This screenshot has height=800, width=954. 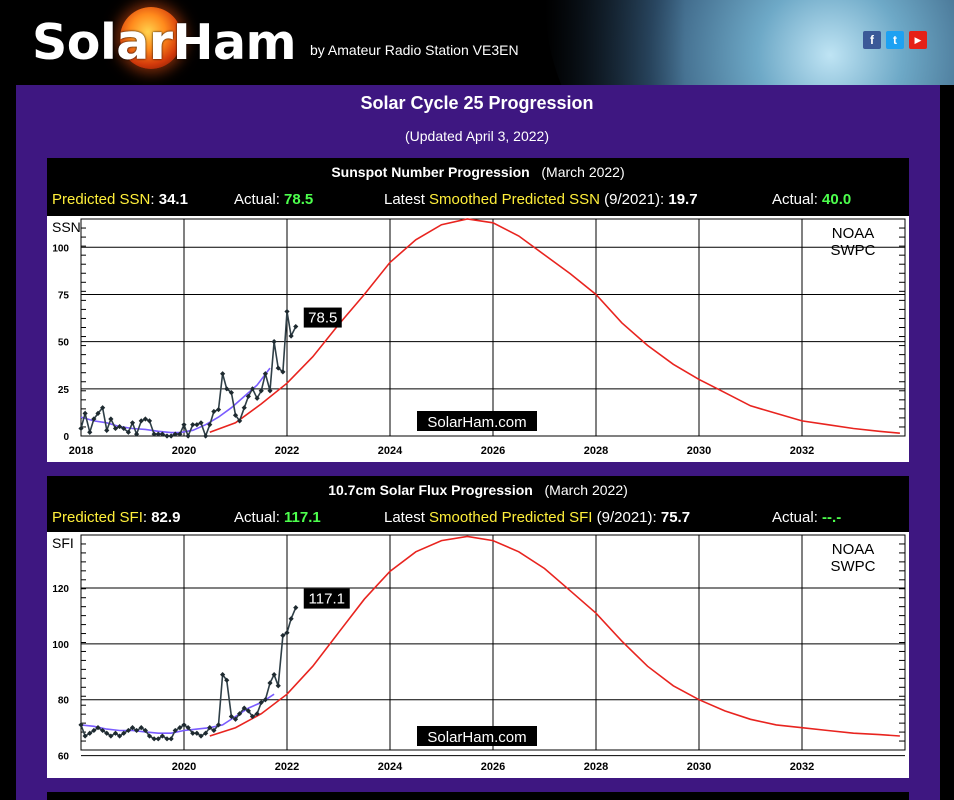 What do you see at coordinates (853, 233) in the screenshot?
I see `agency-label: NOAA` at bounding box center [853, 233].